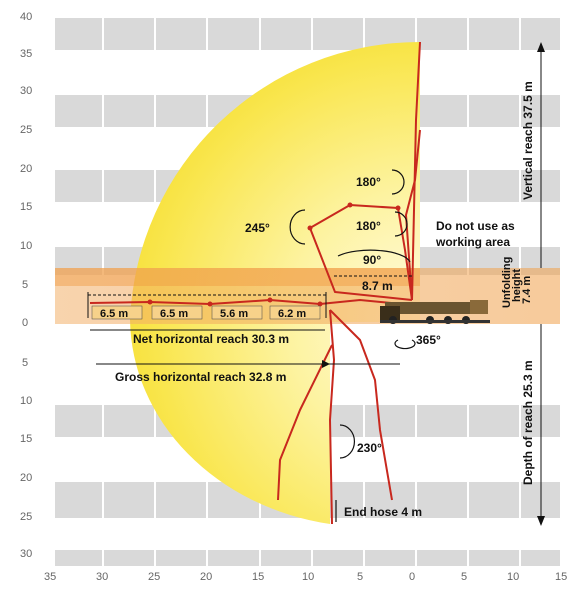  Describe the element at coordinates (234, 314) in the screenshot. I see `segment-label: 5.6 m` at that location.